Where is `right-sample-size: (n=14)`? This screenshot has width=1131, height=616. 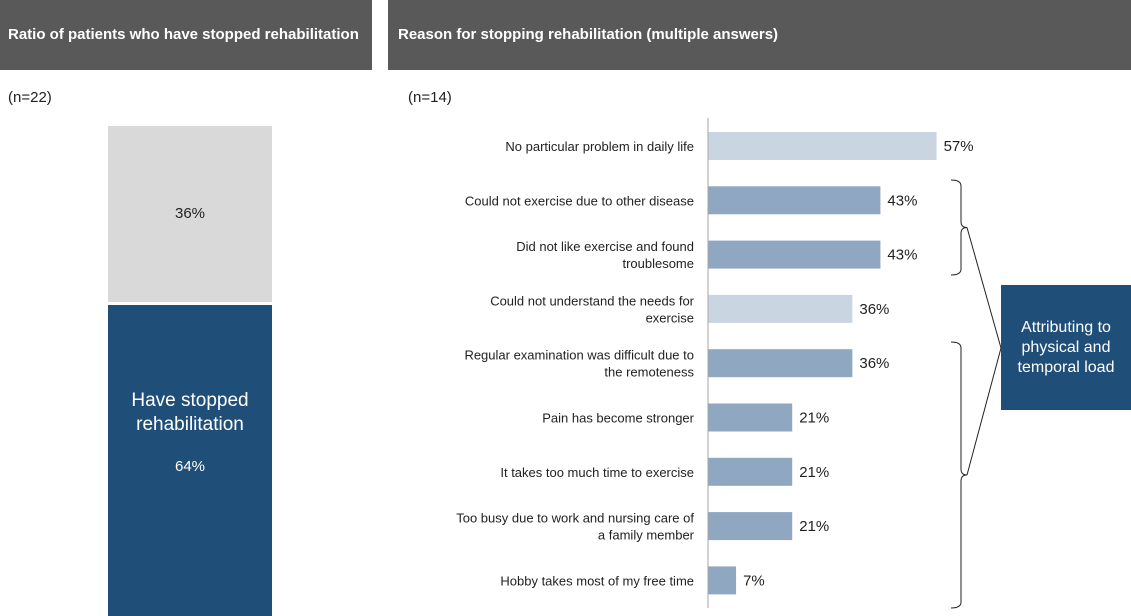 right-sample-size: (n=14) is located at coordinates (430, 97).